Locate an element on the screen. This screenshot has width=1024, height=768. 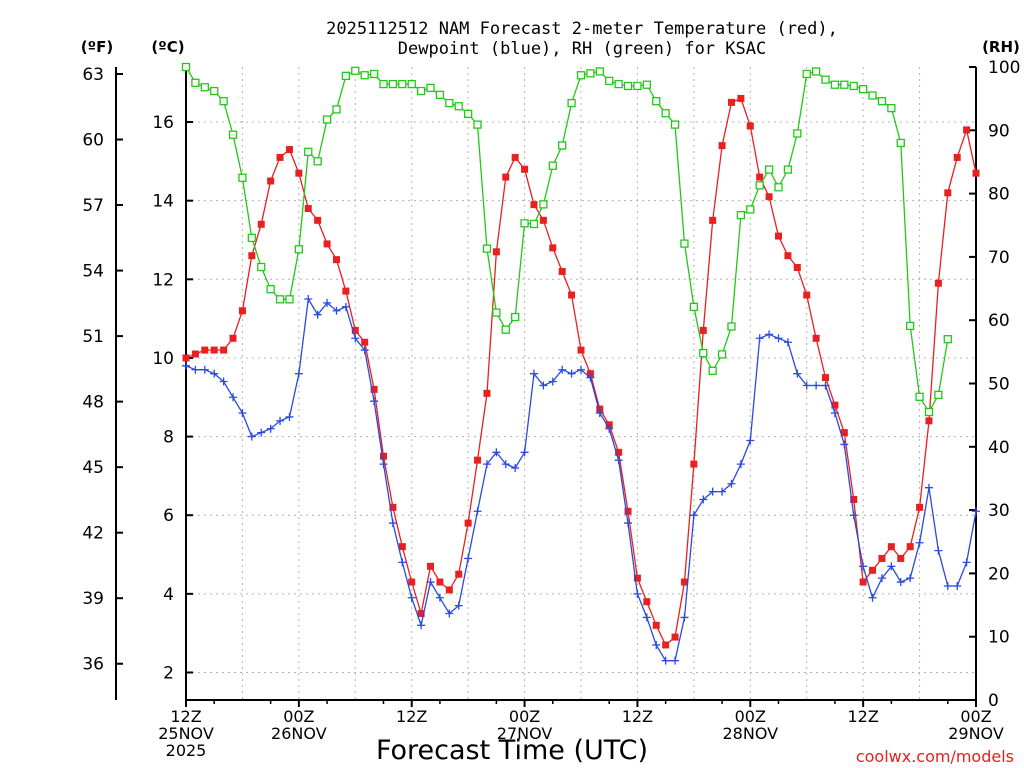
fahrenheit-tick-label: 48 is located at coordinates (93, 403).